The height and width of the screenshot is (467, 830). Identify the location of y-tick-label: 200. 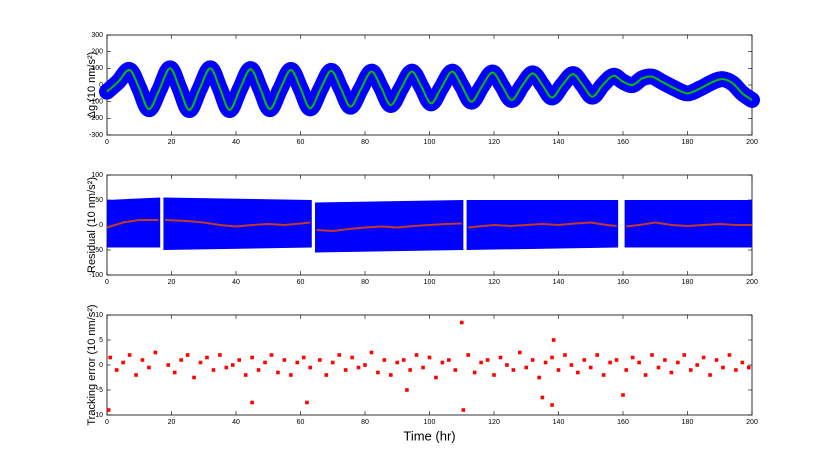
(97, 52).